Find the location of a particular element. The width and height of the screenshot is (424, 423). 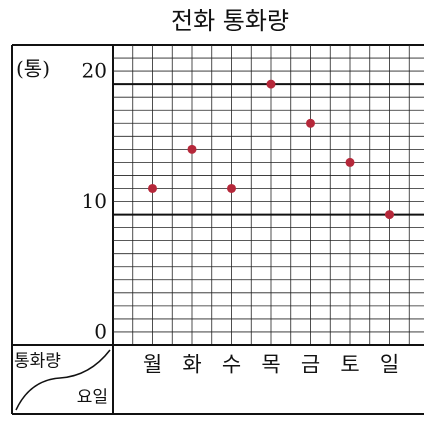

y-axis-label: (통) is located at coordinates (33, 69).